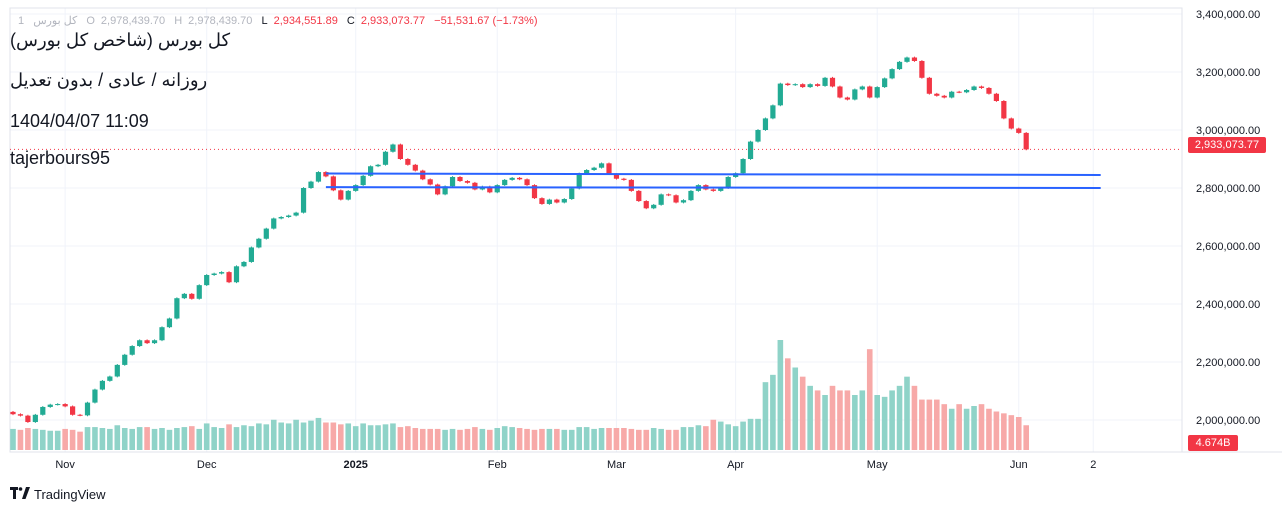  I want to click on price-tick-label: 3,000,000.00, so click(1228, 131).